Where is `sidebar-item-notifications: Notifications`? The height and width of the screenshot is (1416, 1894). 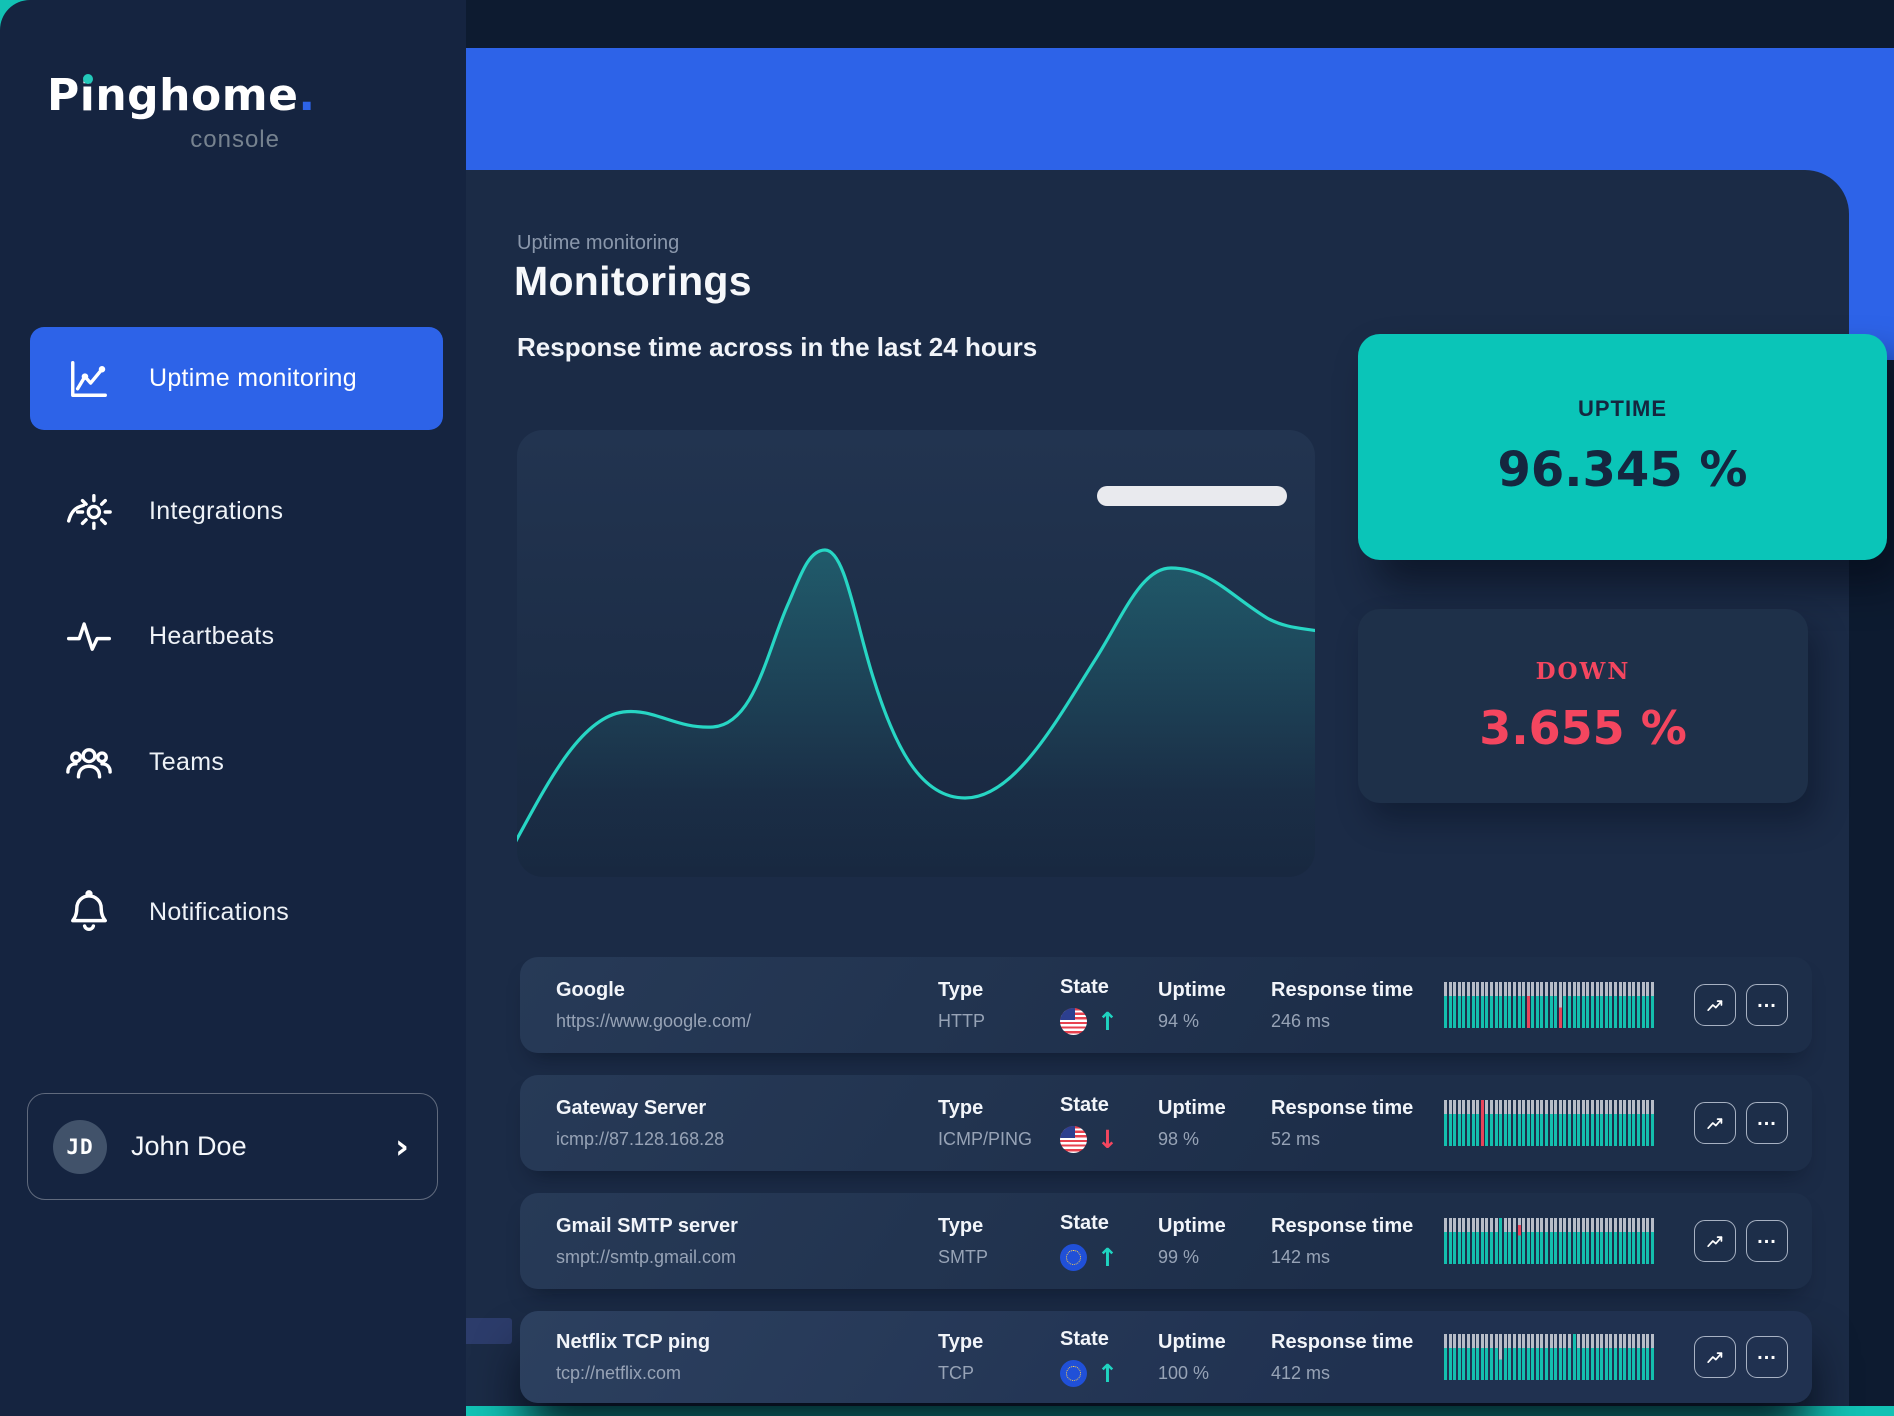
sidebar-item-notifications: Notifications is located at coordinates (236, 912).